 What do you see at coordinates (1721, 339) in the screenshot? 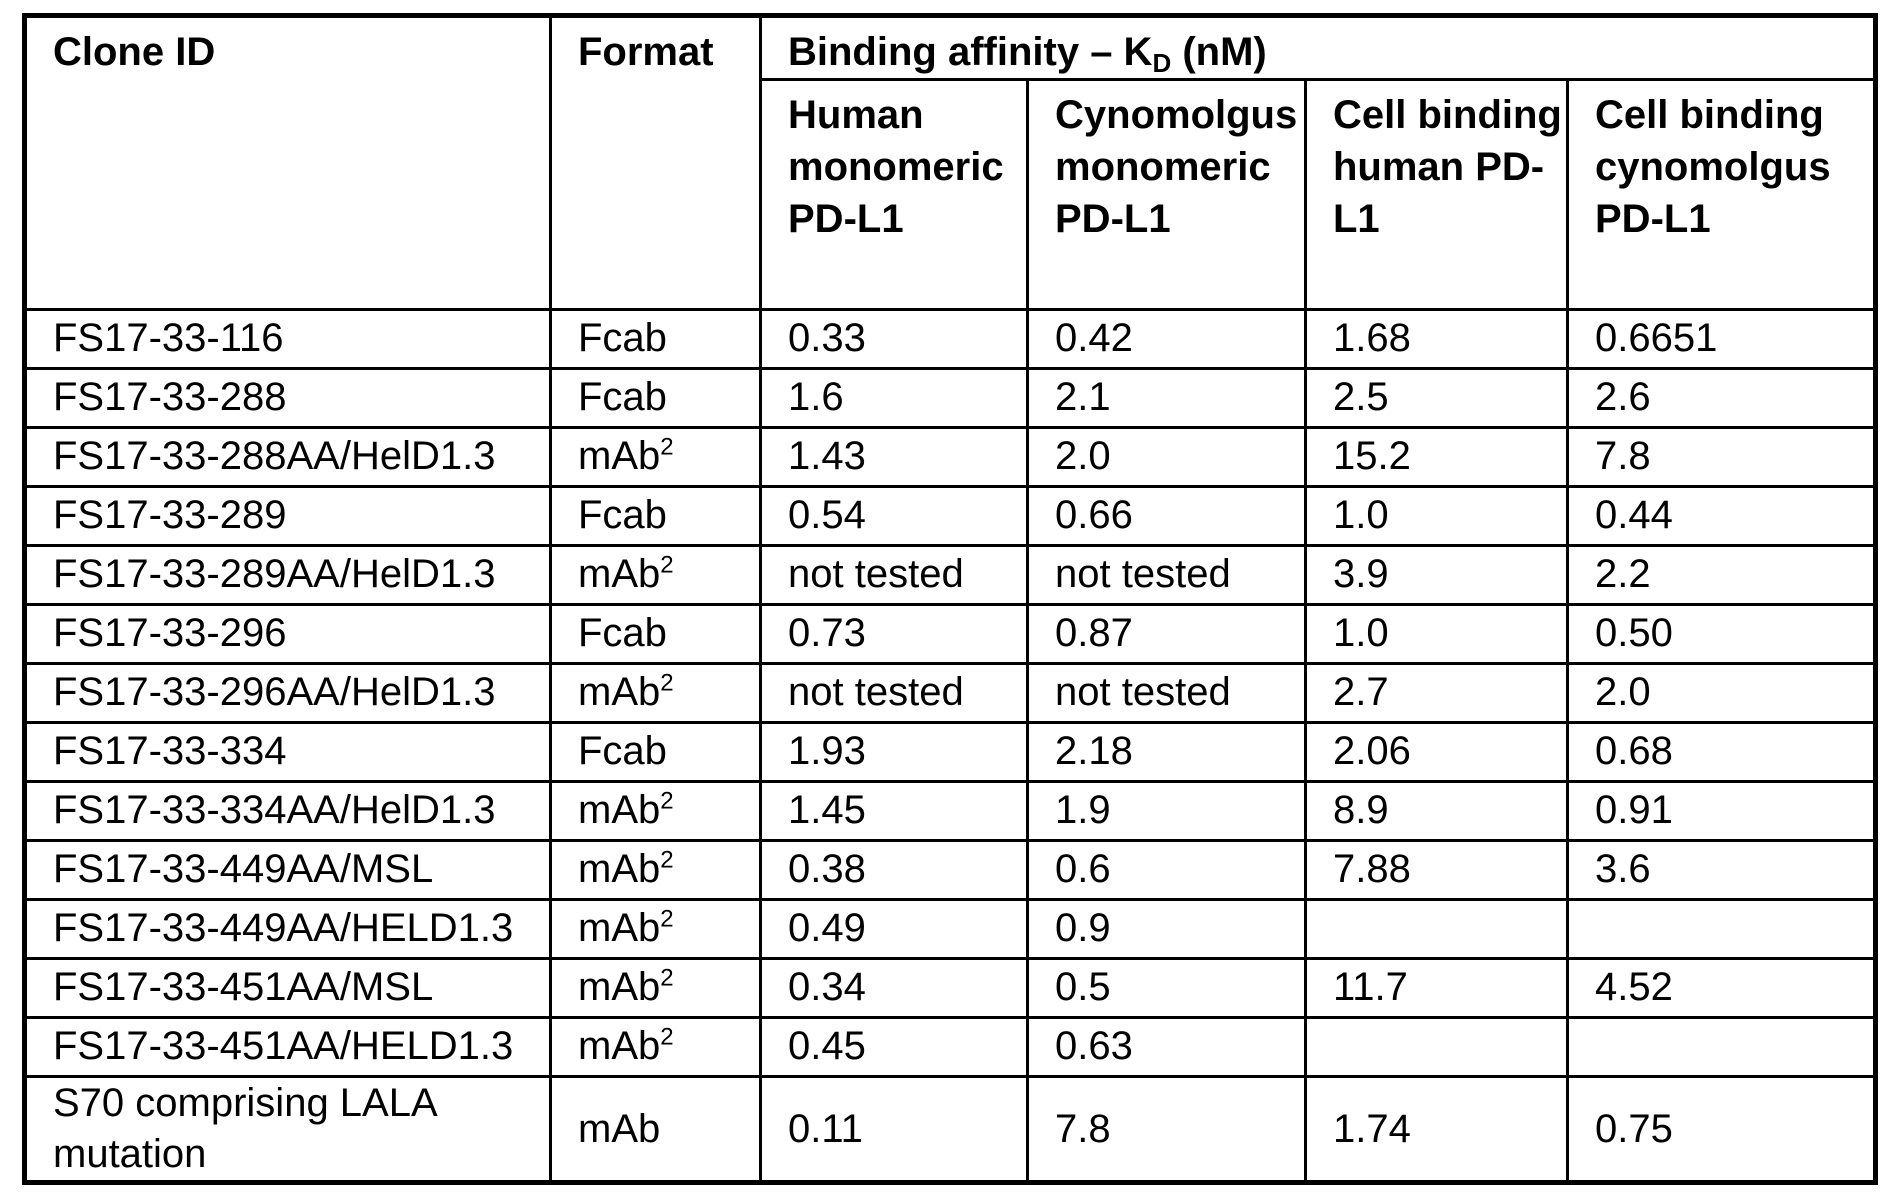
I see `value-cell: 0.6651` at bounding box center [1721, 339].